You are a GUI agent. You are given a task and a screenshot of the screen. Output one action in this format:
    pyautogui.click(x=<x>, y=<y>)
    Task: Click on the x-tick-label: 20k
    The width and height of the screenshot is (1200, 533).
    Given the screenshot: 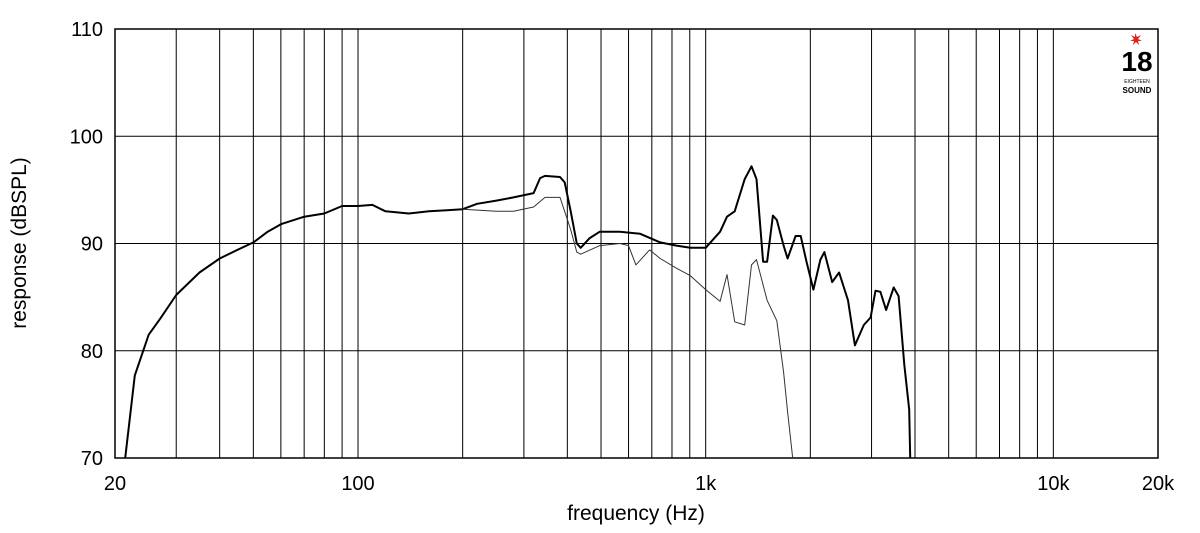 What is the action you would take?
    pyautogui.click(x=1158, y=484)
    